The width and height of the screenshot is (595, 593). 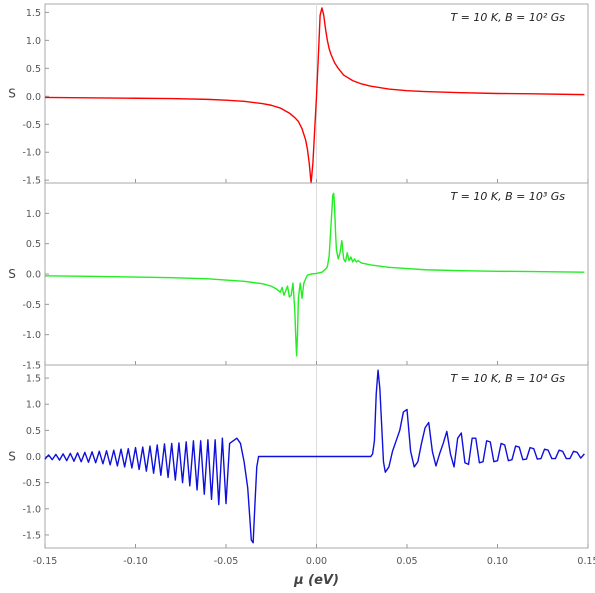 I want to click on panel-1-y-tick-label: 1.0, so click(x=33, y=41).